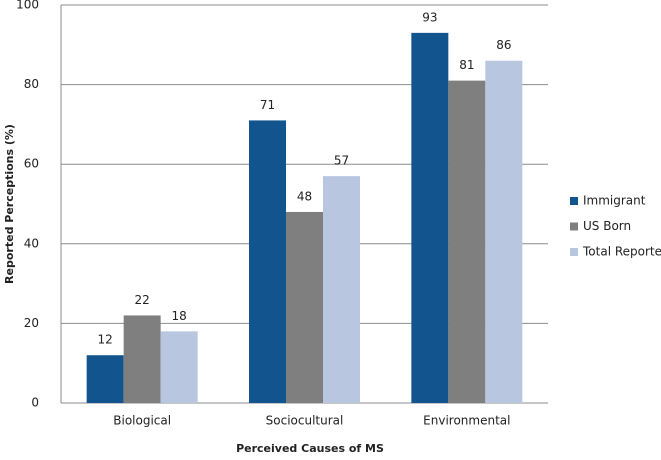 This screenshot has width=661, height=460. Describe the element at coordinates (105, 340) in the screenshot. I see `data-label: 12` at that location.